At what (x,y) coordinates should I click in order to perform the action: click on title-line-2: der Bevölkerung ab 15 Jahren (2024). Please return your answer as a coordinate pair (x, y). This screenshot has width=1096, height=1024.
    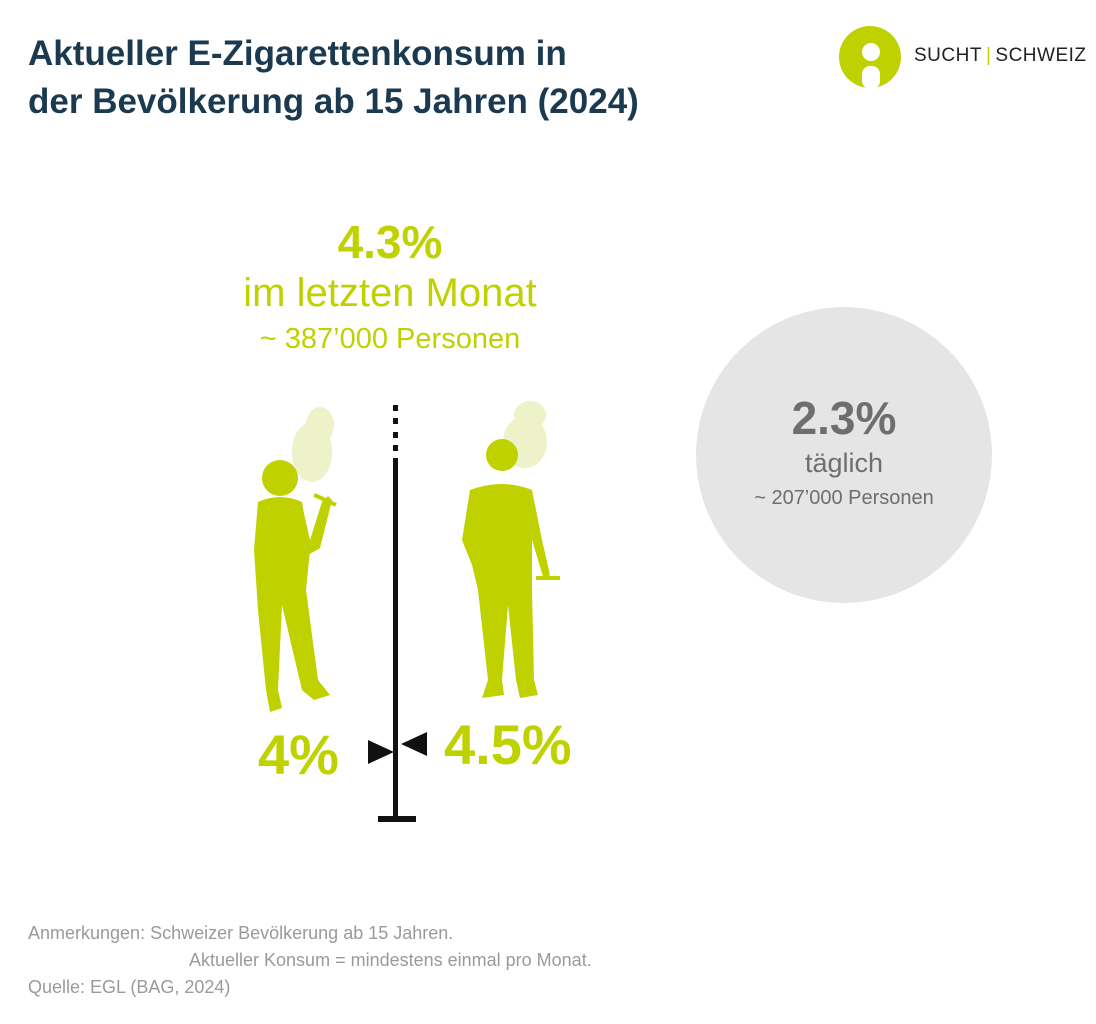
    Looking at the image, I should click on (333, 101).